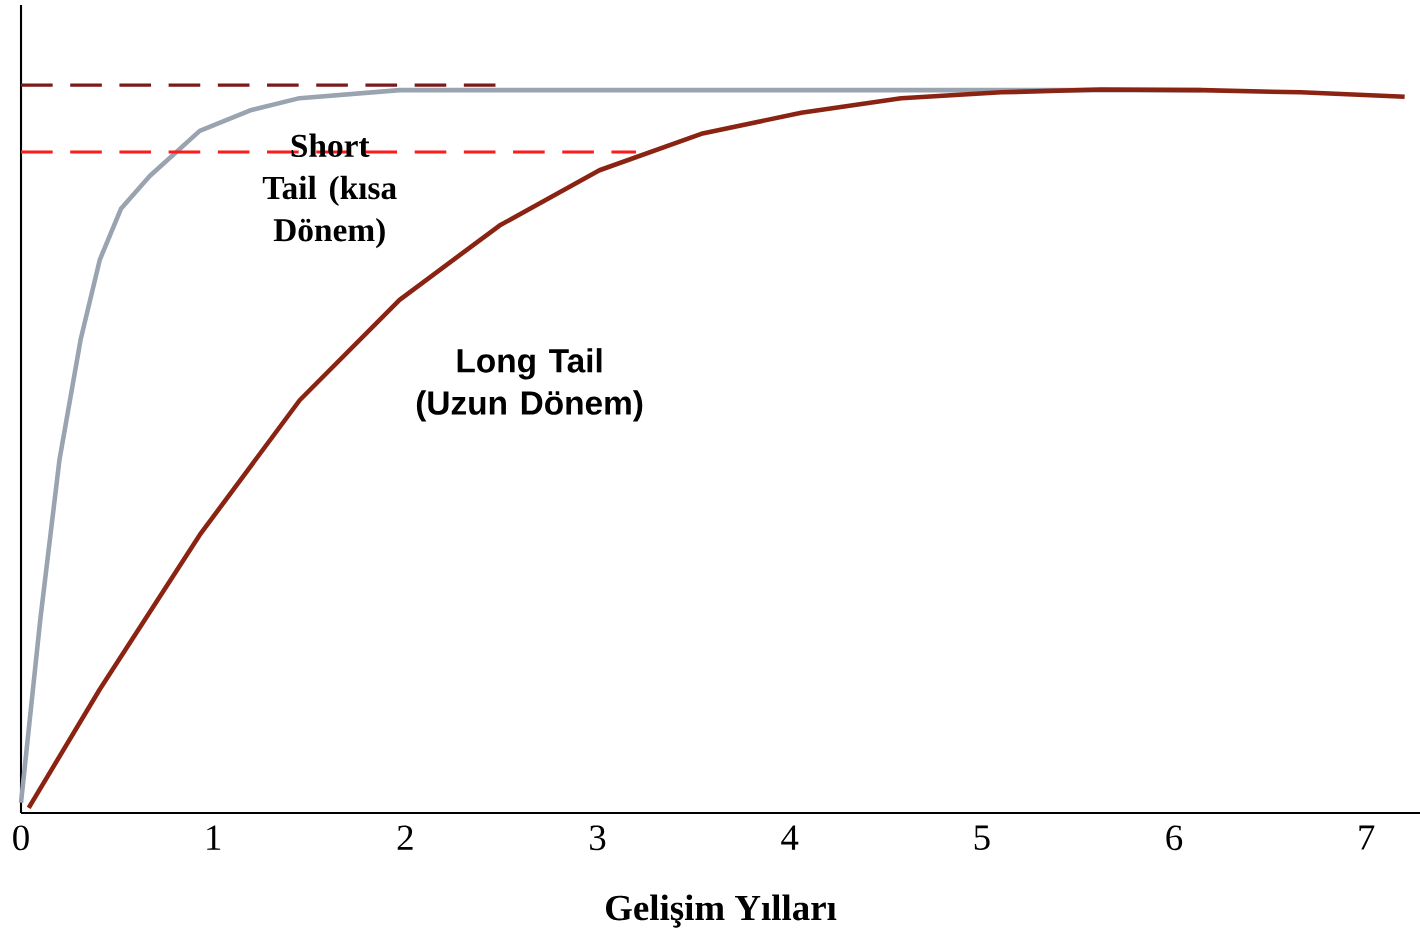 The width and height of the screenshot is (1420, 941). Describe the element at coordinates (790, 837) in the screenshot. I see `x-tick-label: 4` at that location.